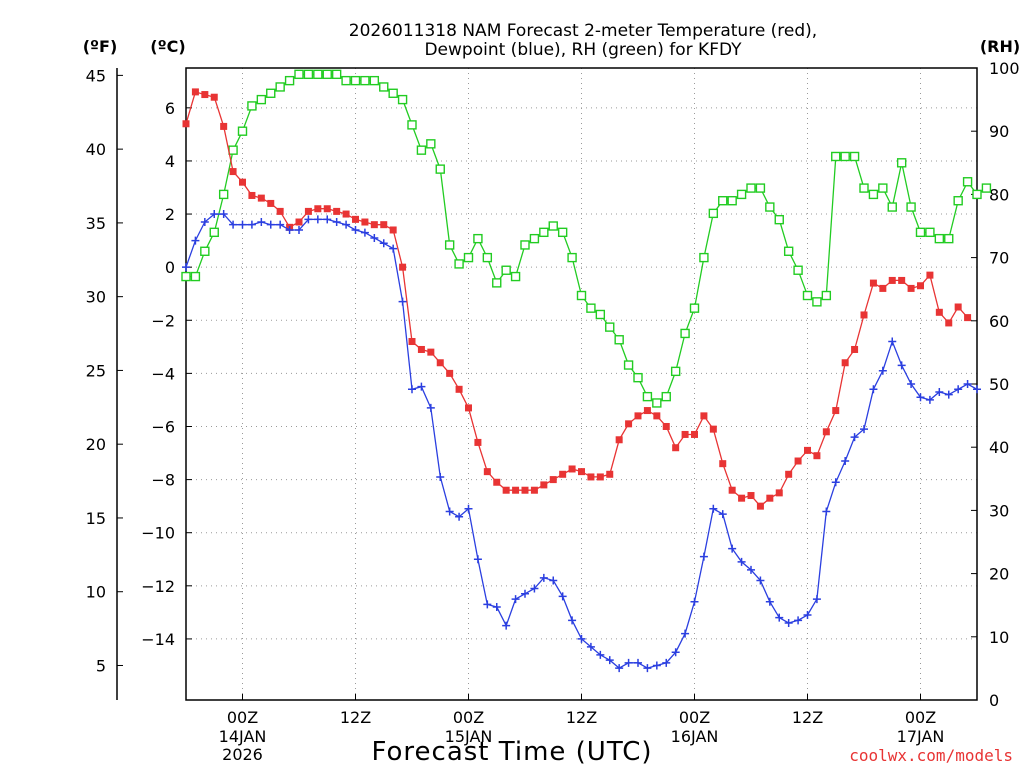 The image size is (1024, 768). Describe the element at coordinates (921, 736) in the screenshot. I see `x-tick-label-date: 17JAN` at that location.